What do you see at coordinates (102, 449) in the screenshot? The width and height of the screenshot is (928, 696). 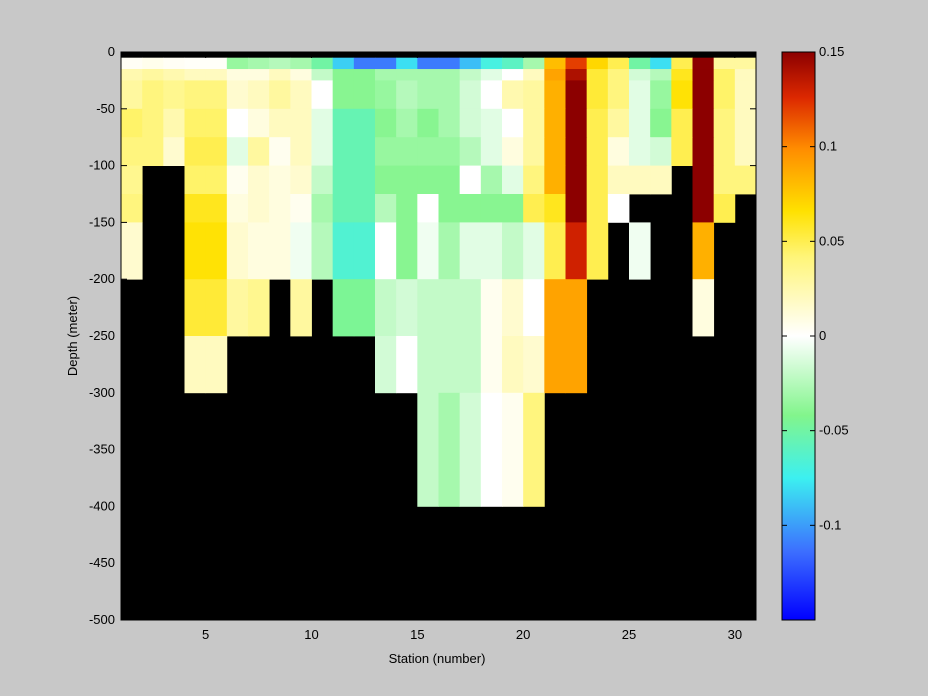 I see `y-tick-label: -350` at bounding box center [102, 449].